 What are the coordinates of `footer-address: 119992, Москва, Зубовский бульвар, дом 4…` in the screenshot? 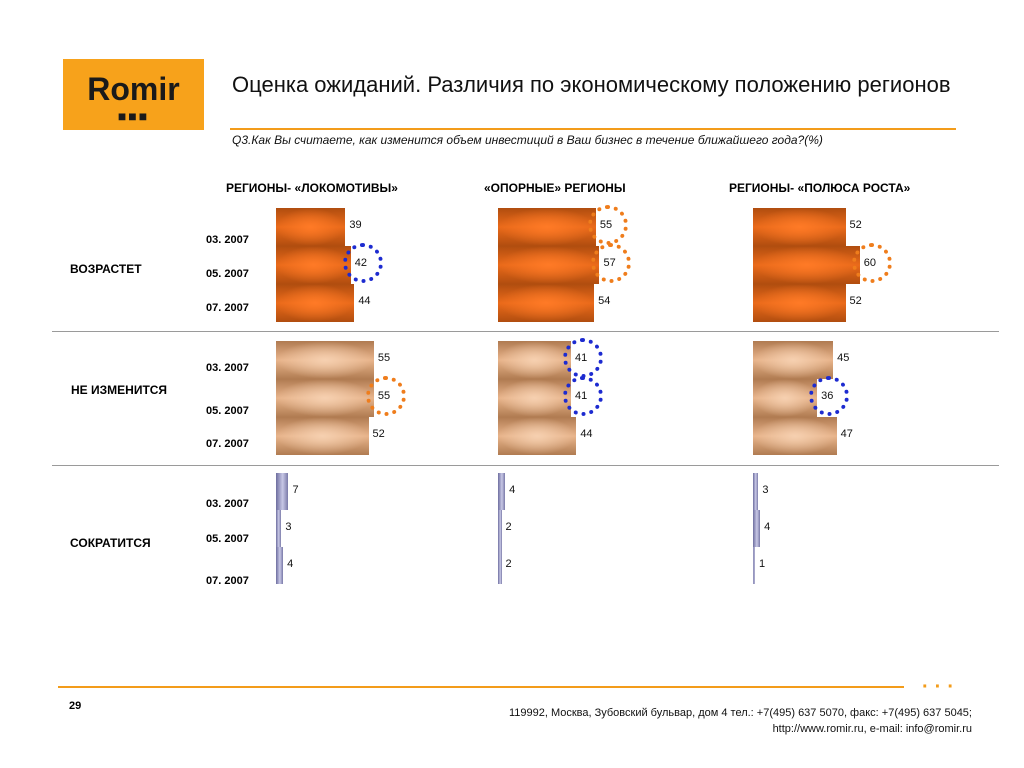 It's located at (740, 713).